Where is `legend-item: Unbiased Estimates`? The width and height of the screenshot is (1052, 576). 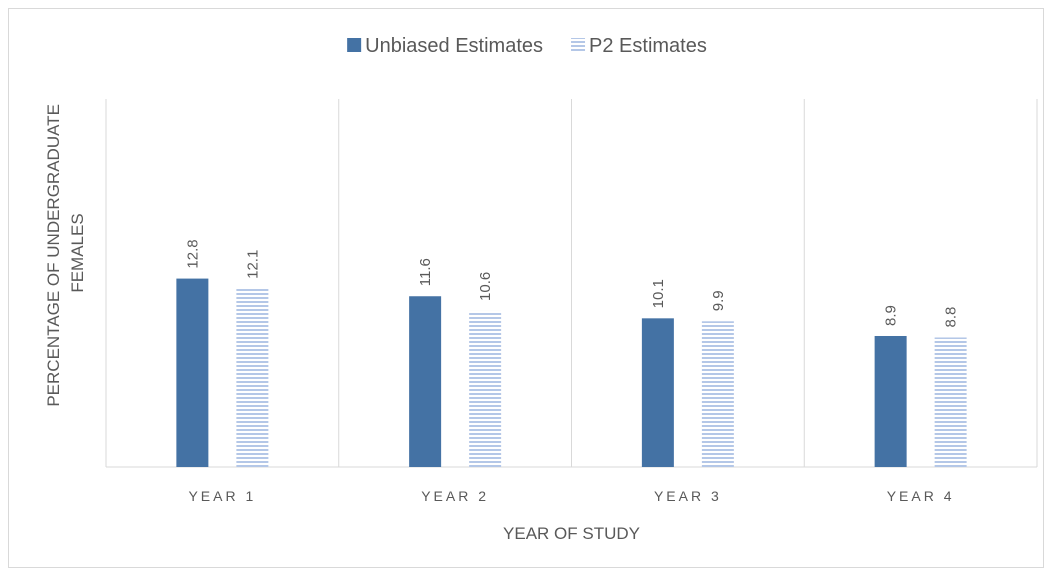
legend-item: Unbiased Estimates is located at coordinates (445, 46).